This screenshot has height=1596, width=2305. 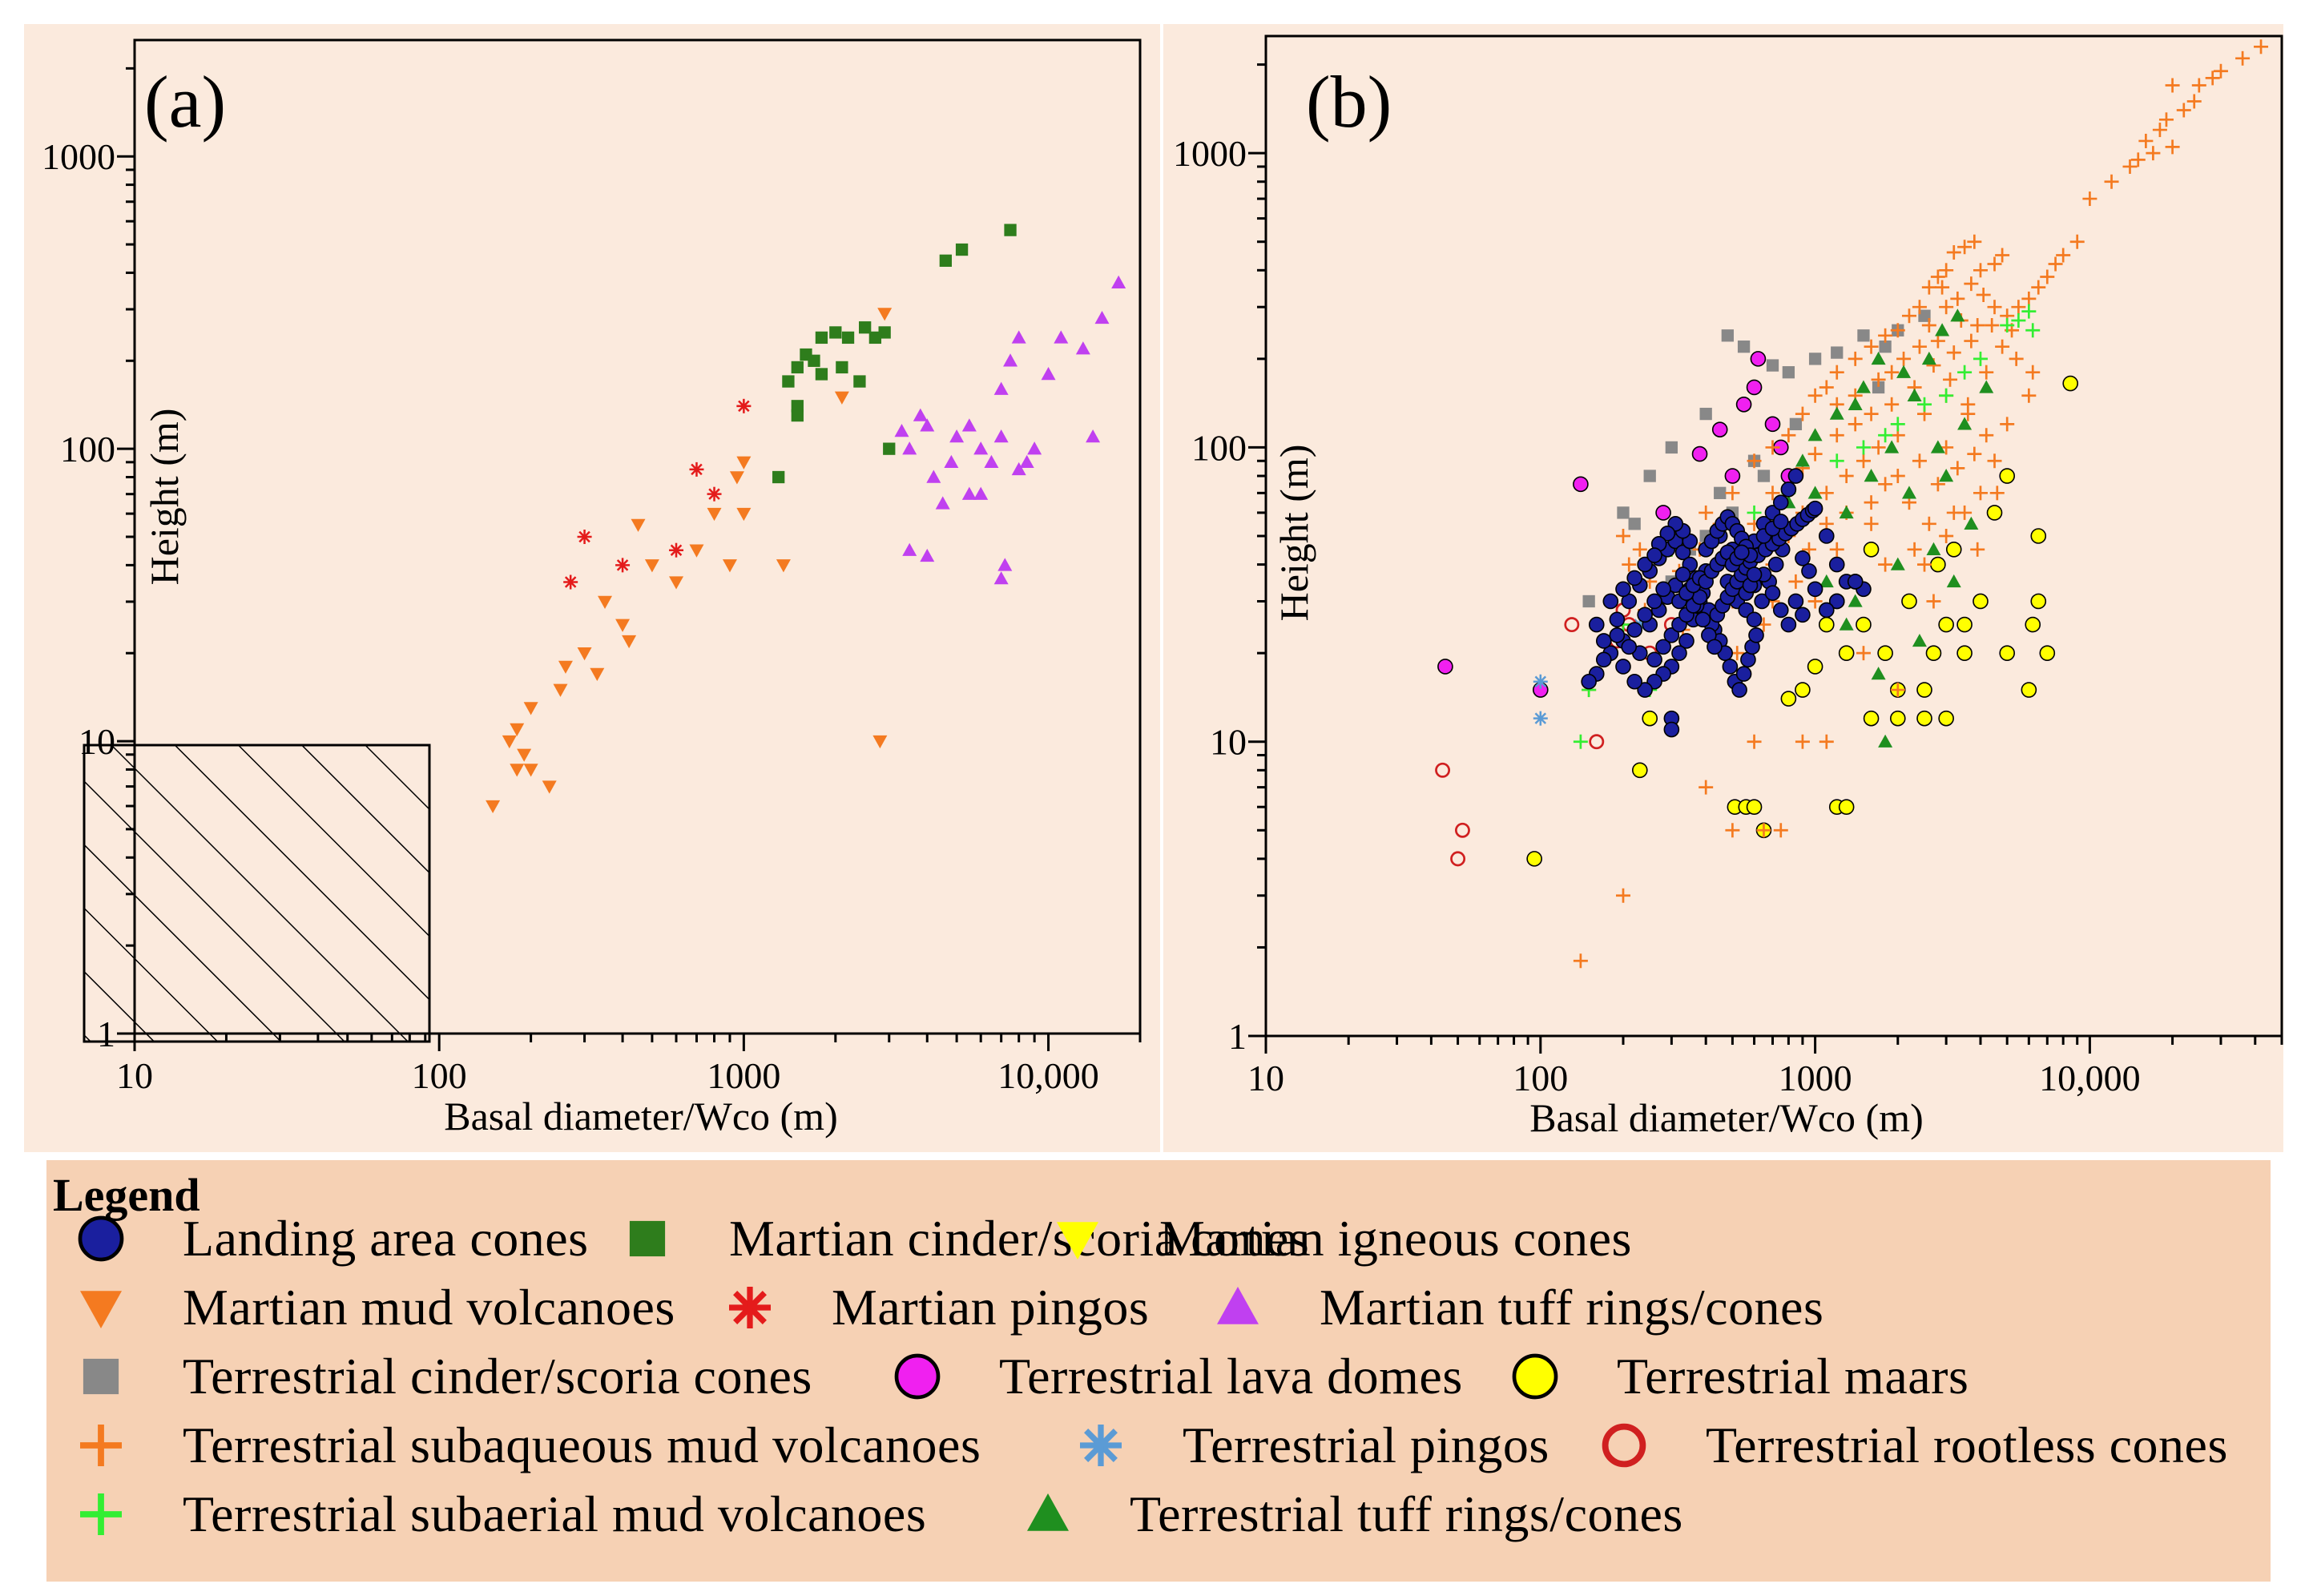 What do you see at coordinates (329, 1239) in the screenshot?
I see `legend-item-landing-area-cones: Landing area cones` at bounding box center [329, 1239].